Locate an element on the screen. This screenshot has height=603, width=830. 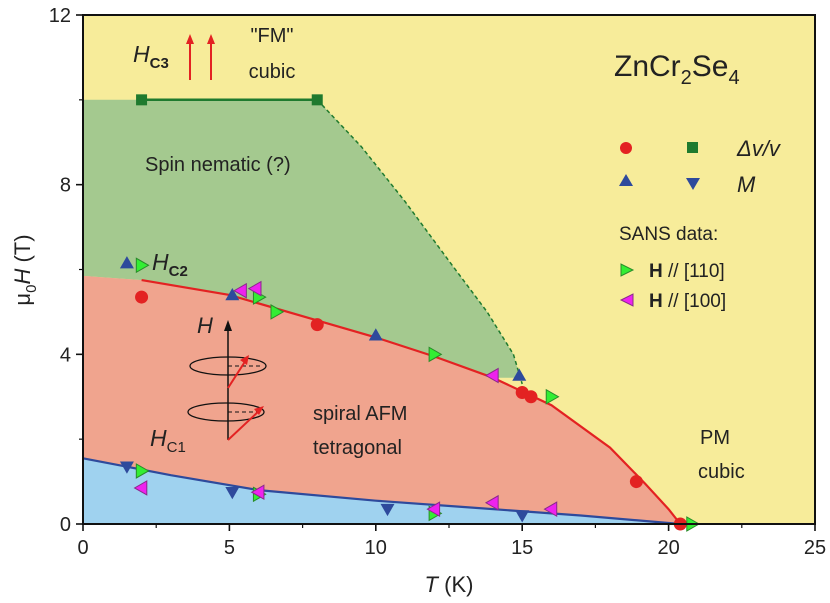
y-tick-label-1: 4 is located at coordinates (65, 355).